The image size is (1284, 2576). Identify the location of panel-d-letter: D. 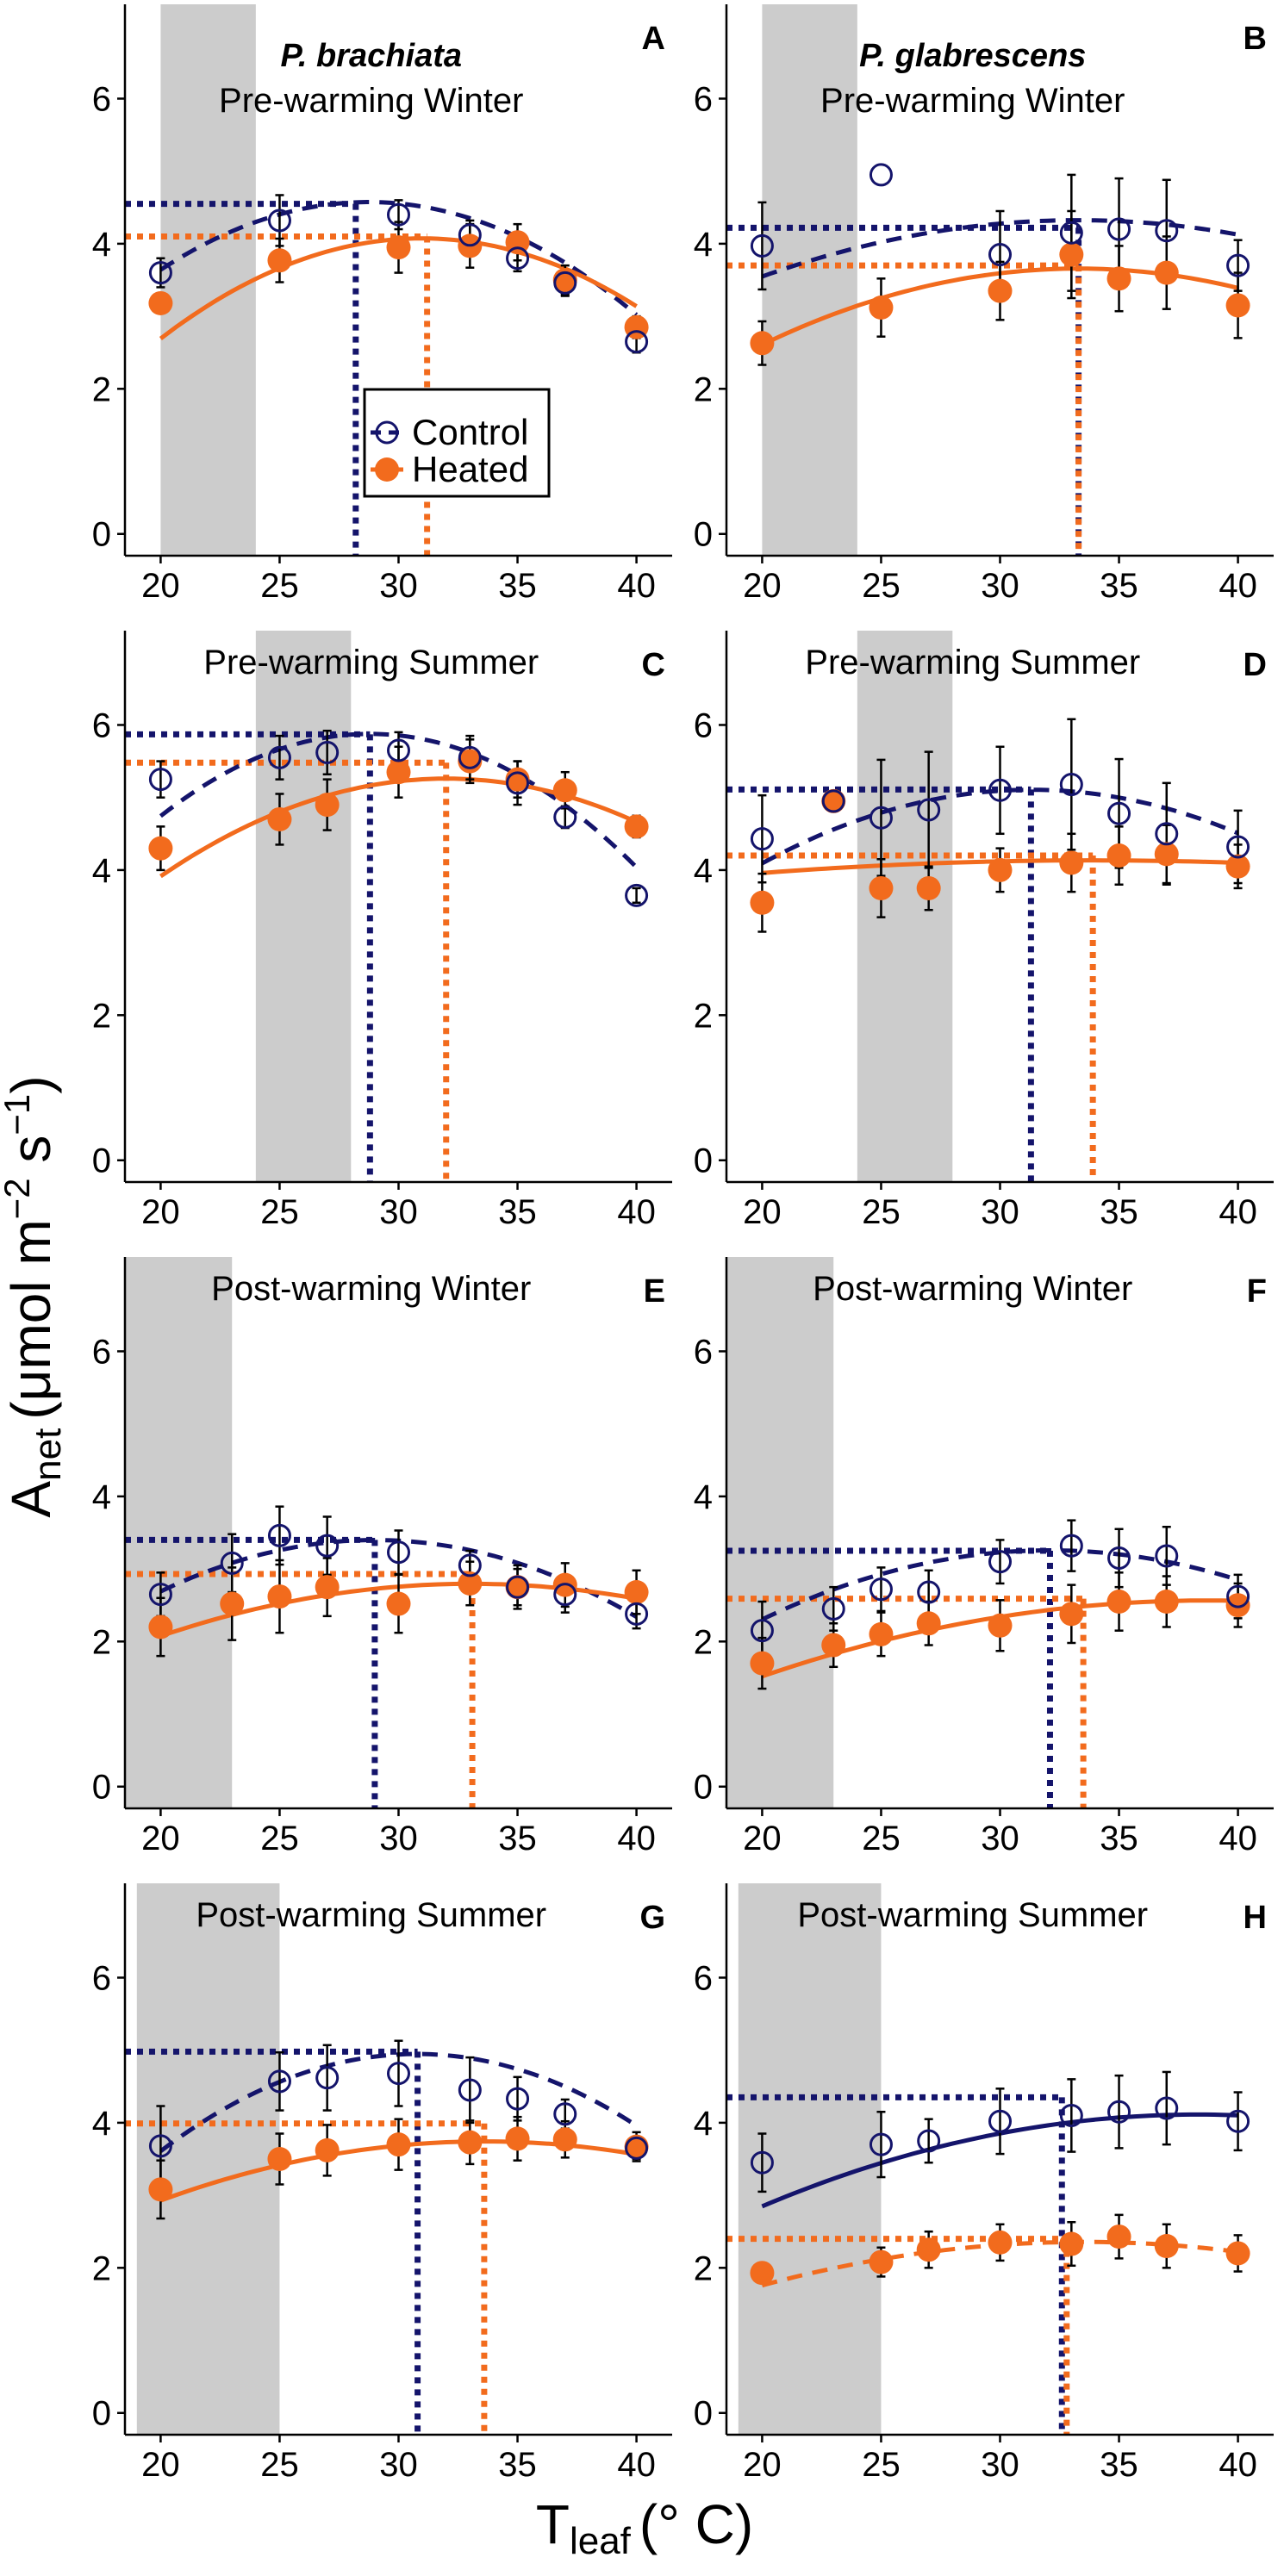
(1255, 665).